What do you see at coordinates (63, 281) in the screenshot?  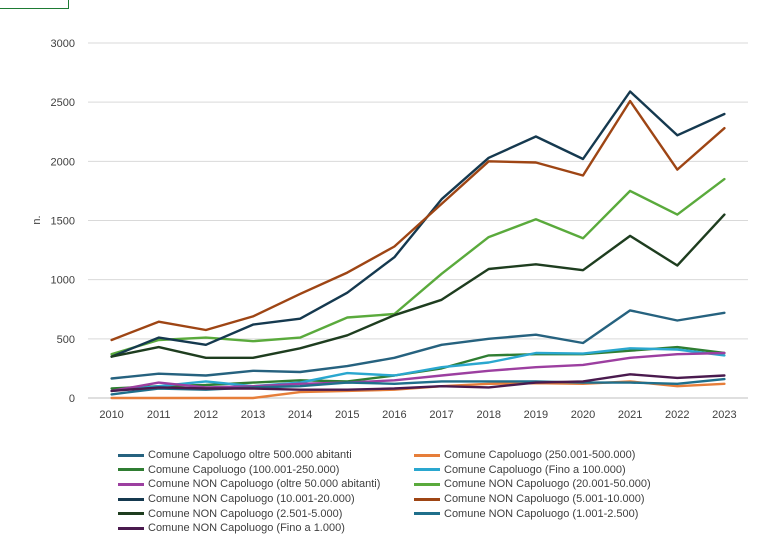 I see `y-tick-label: 1000` at bounding box center [63, 281].